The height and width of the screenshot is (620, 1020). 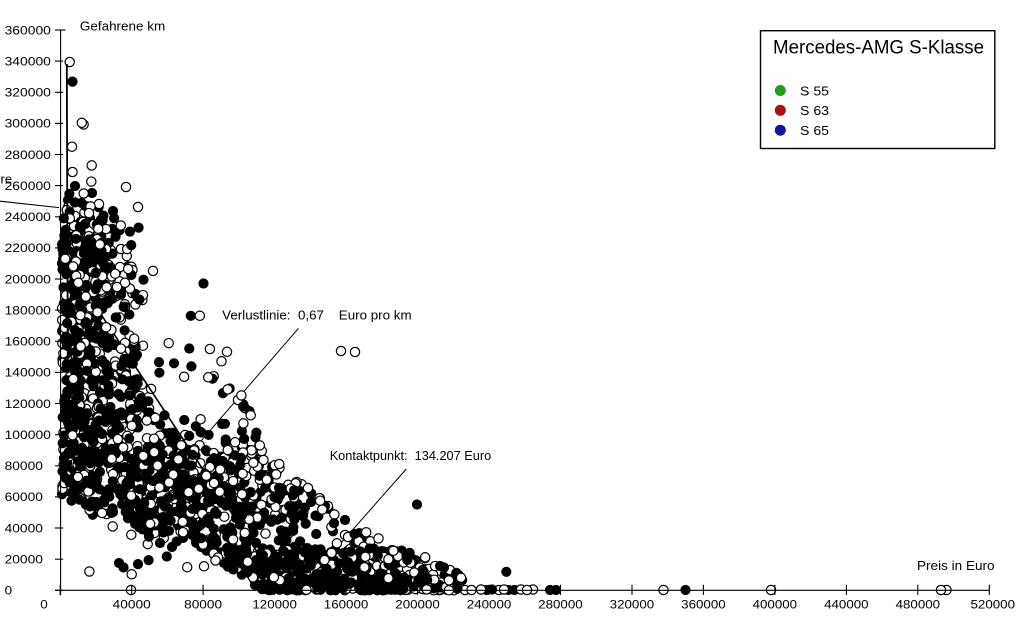 What do you see at coordinates (28, 62) in the screenshot?
I see `svg-text: 340000` at bounding box center [28, 62].